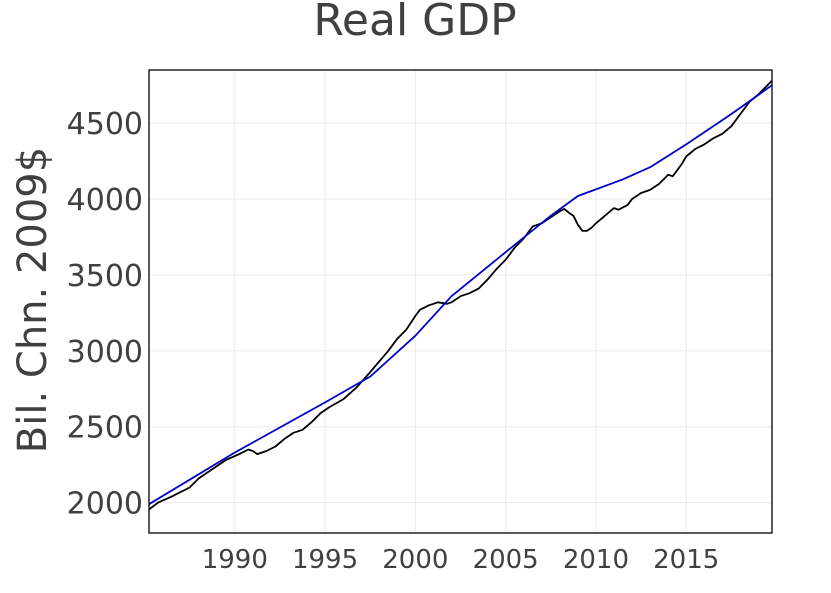 Image resolution: width=831 pixels, height=593 pixels. I want to click on x-tick-label: 2015, so click(686, 560).